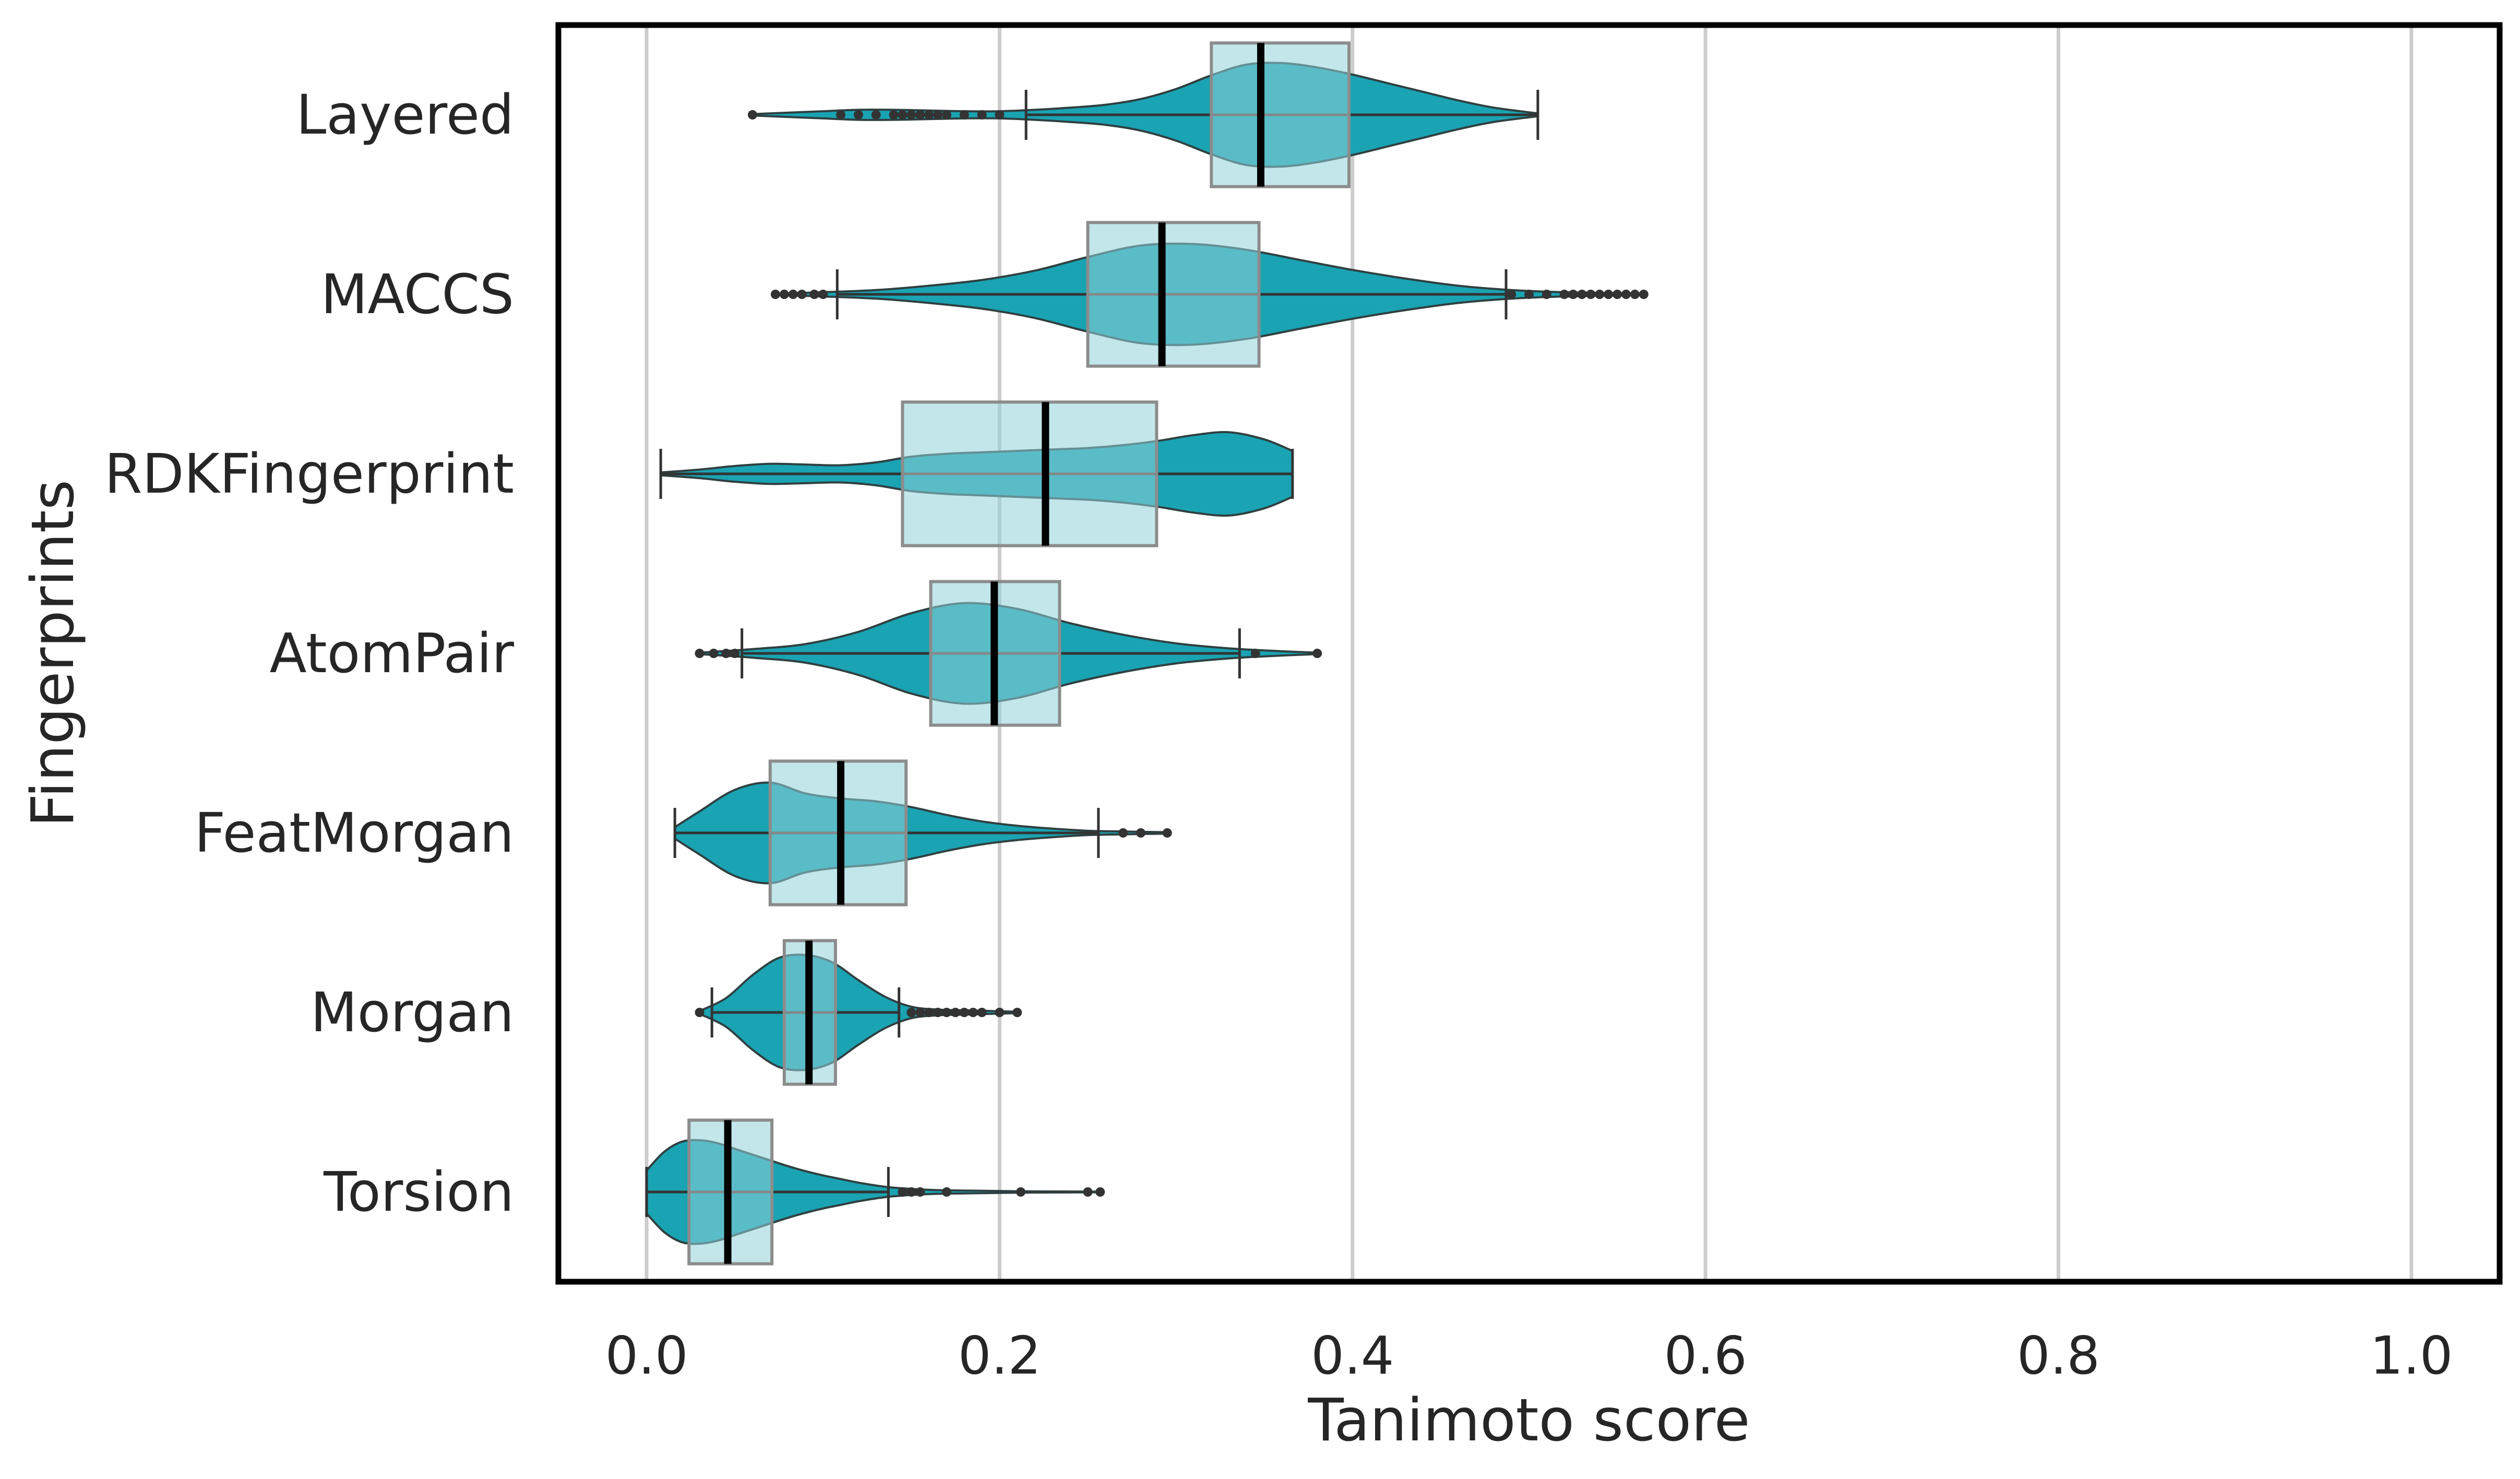 The image size is (2520, 1479). I want to click on x-tick-label: 0.2, so click(999, 1355).